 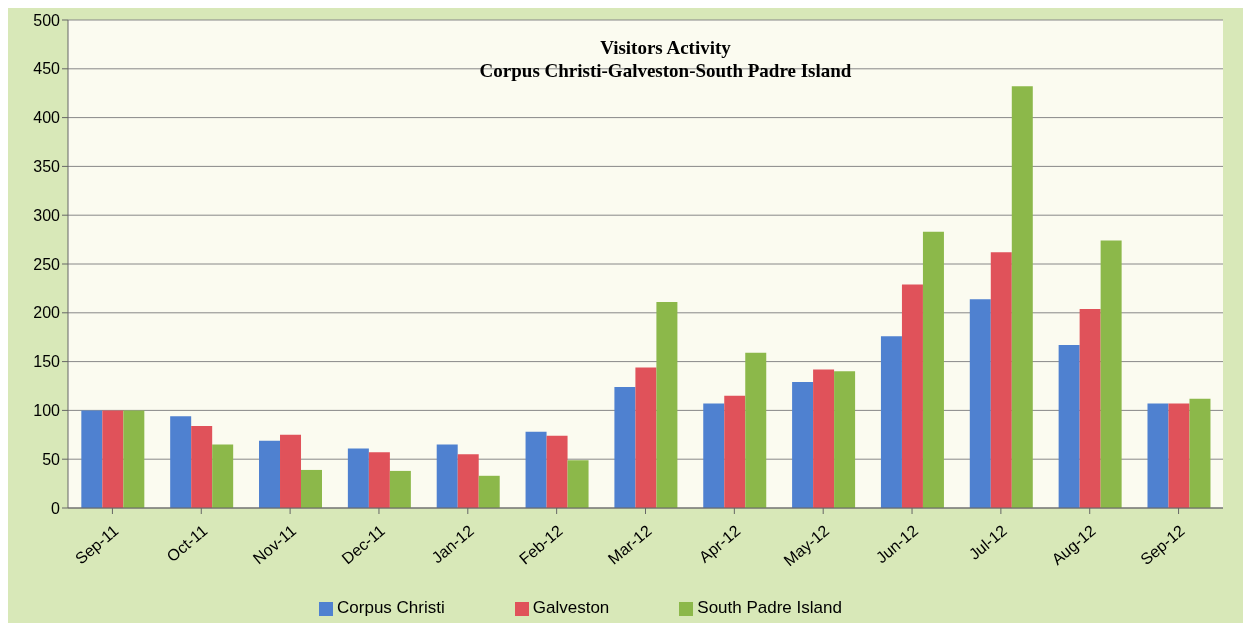 What do you see at coordinates (769, 607) in the screenshot?
I see `legend-label: South Padre Island` at bounding box center [769, 607].